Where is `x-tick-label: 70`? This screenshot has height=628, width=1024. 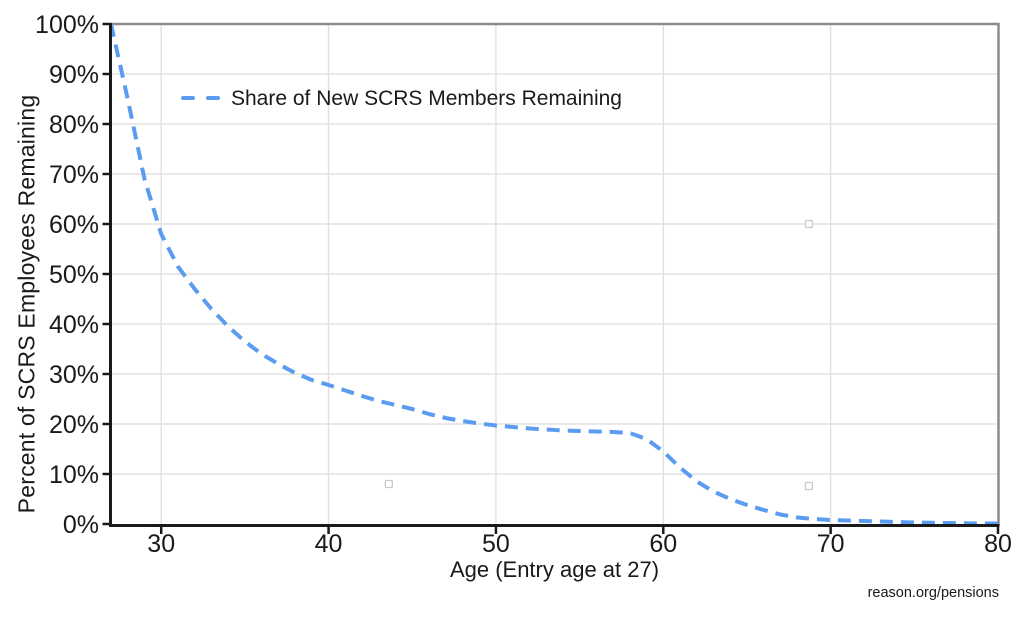
x-tick-label: 70 is located at coordinates (831, 544).